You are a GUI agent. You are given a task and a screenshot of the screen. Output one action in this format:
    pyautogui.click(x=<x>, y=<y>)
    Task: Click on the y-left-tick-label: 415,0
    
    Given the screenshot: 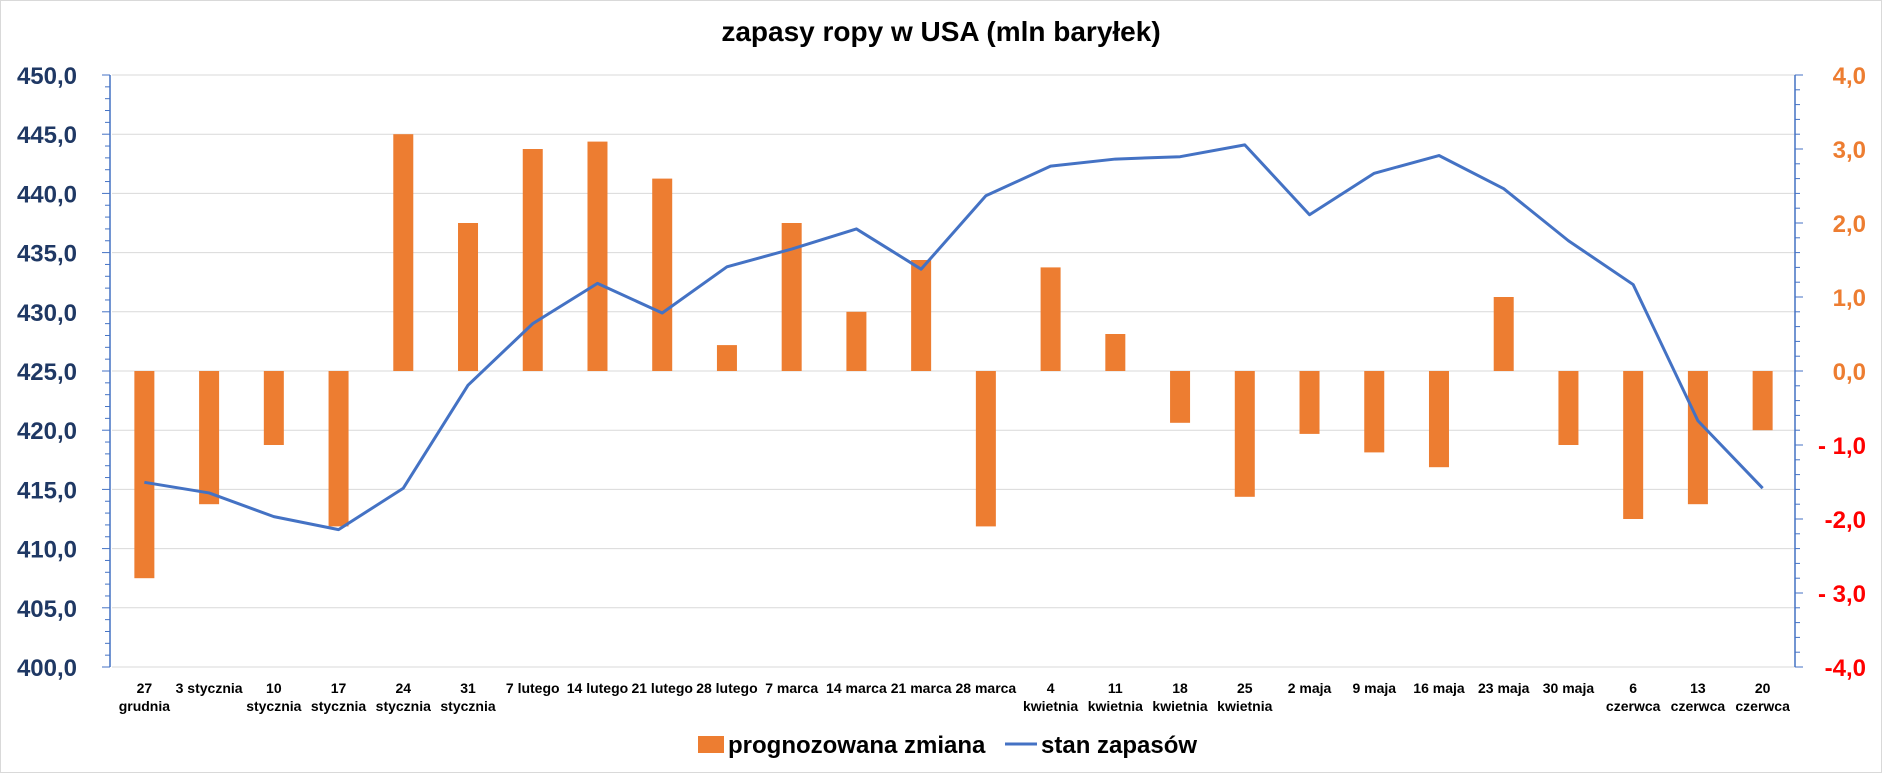 What is the action you would take?
    pyautogui.click(x=47, y=490)
    